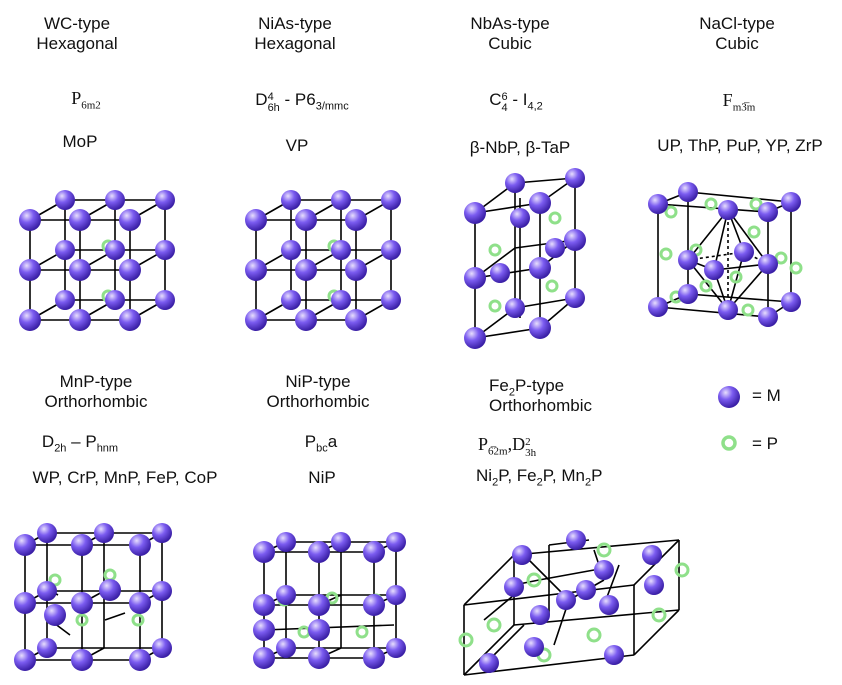 This screenshot has height=685, width=842. Describe the element at coordinates (510, 33) in the screenshot. I see `nbas-type-title: NbAs-type Cubic` at that location.